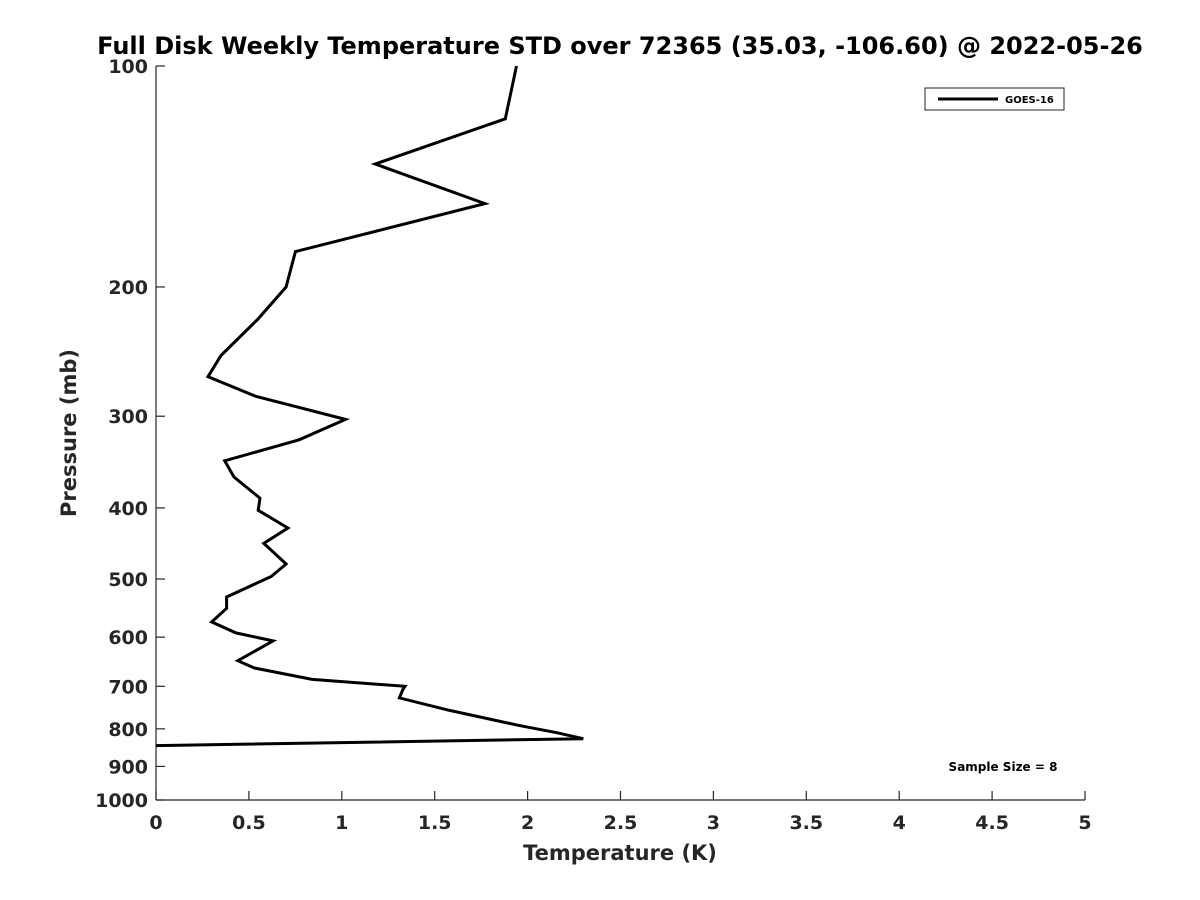 The image size is (1200, 900). I want to click on x-tick-label: 2.5, so click(621, 823).